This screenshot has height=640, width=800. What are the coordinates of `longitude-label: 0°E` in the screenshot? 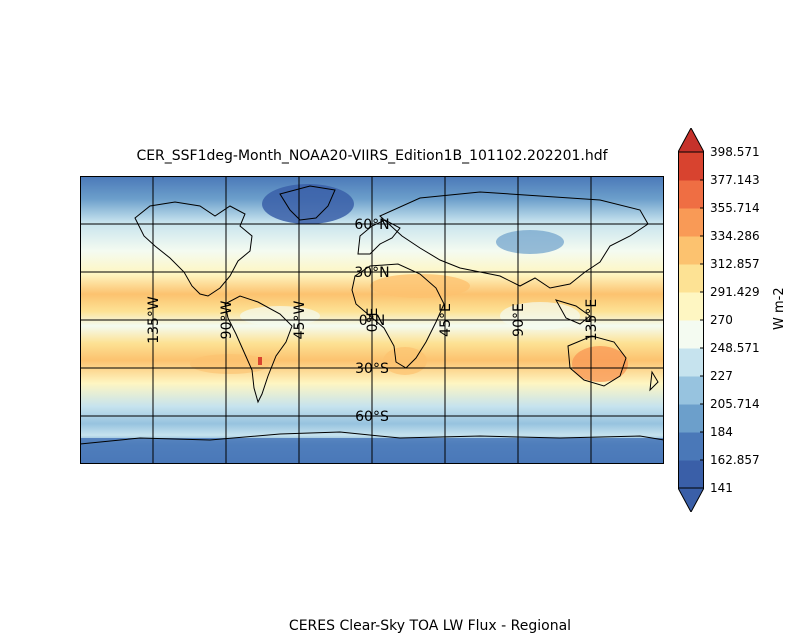 It's located at (373, 320).